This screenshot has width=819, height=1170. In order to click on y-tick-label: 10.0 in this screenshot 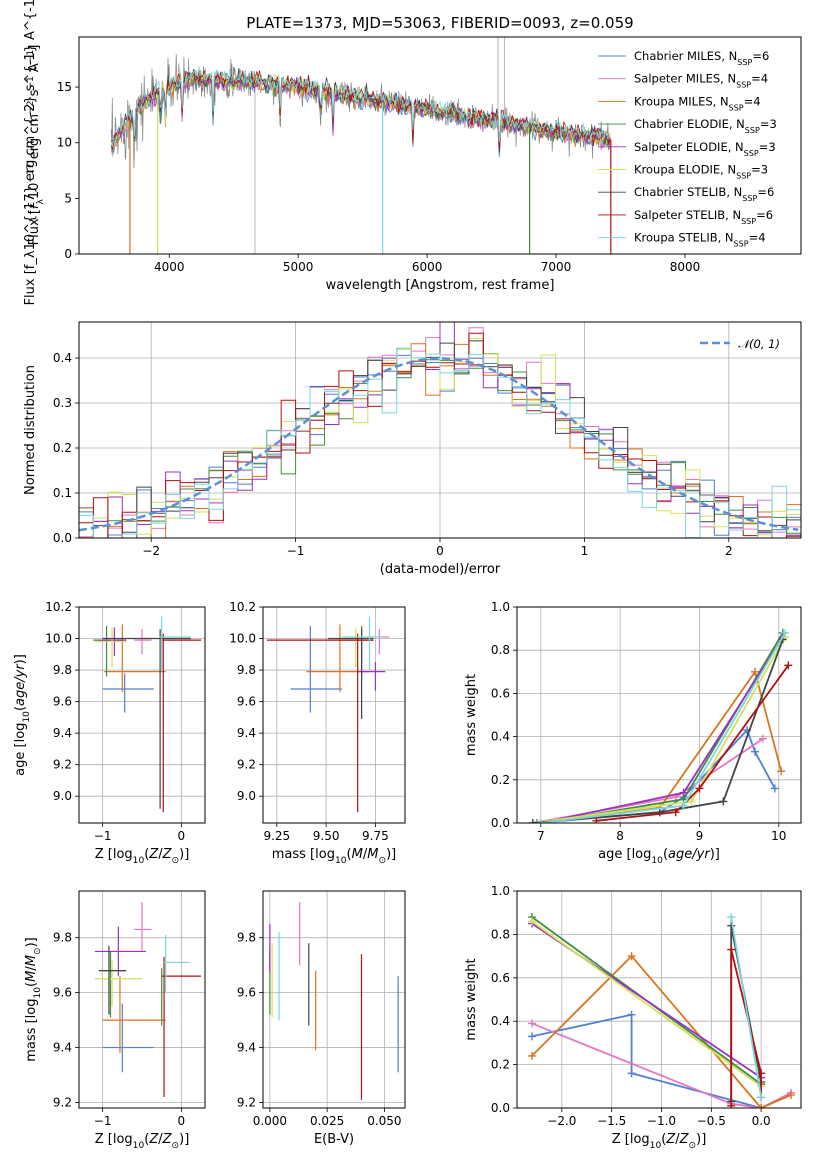, I will do `click(58, 639)`.